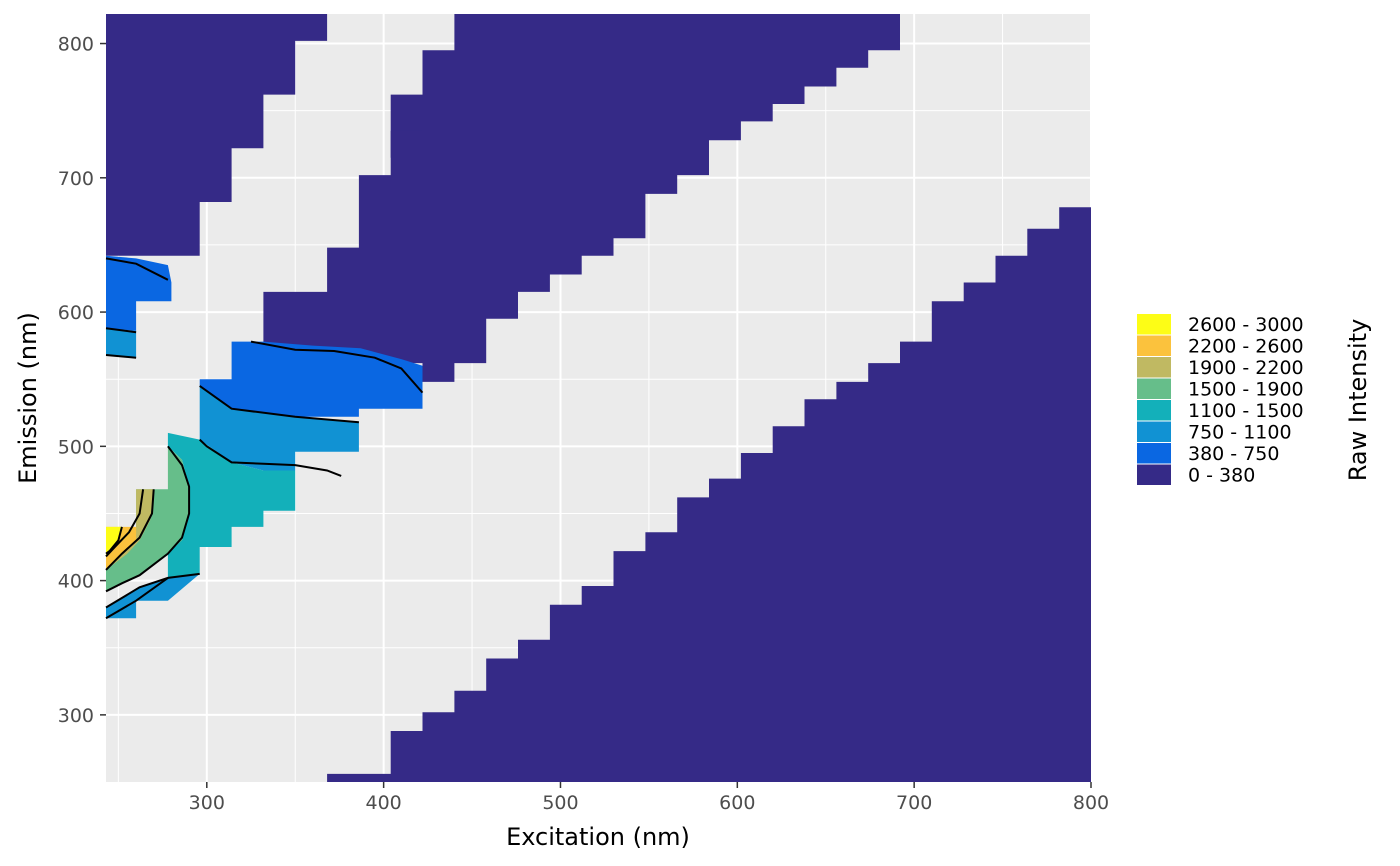  What do you see at coordinates (207, 803) in the screenshot?
I see `x-tick-label: 300` at bounding box center [207, 803].